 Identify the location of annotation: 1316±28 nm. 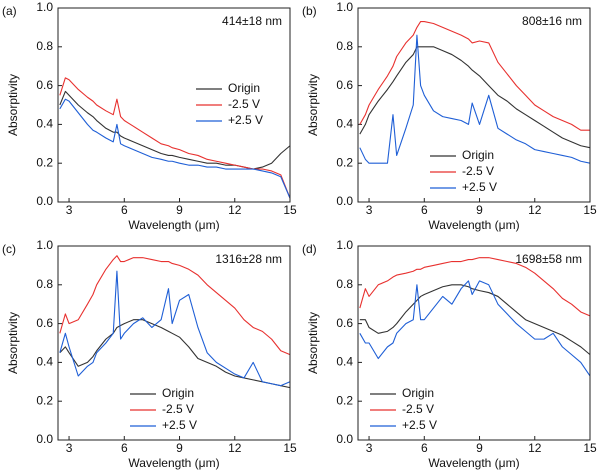
(248, 259).